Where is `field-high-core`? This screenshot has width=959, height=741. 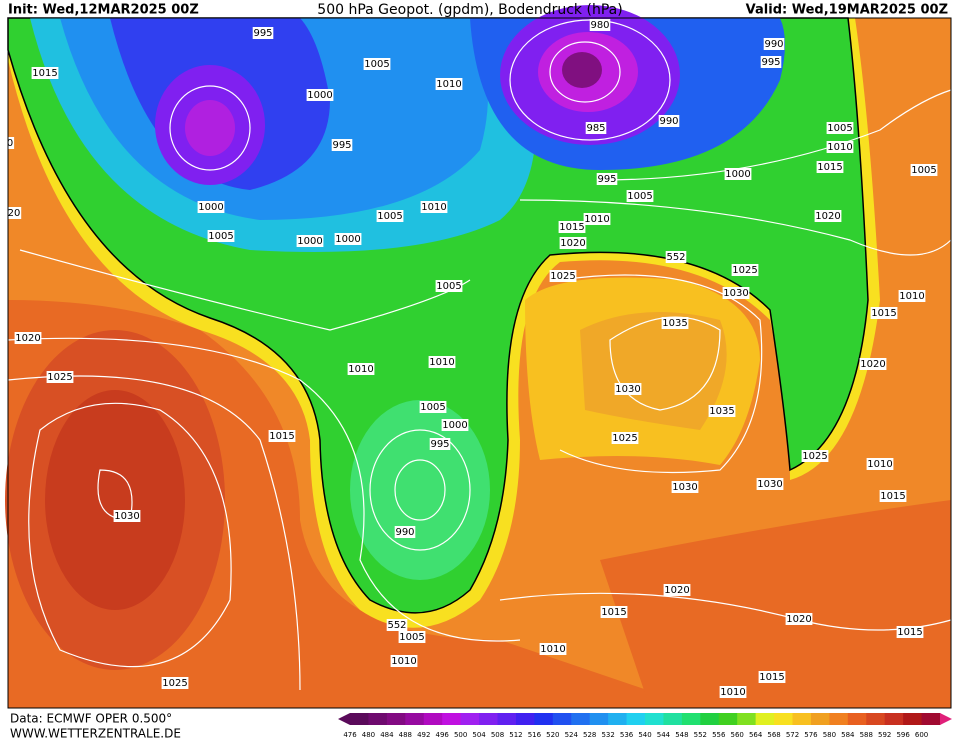 field-high-core is located at coordinates (115, 500).